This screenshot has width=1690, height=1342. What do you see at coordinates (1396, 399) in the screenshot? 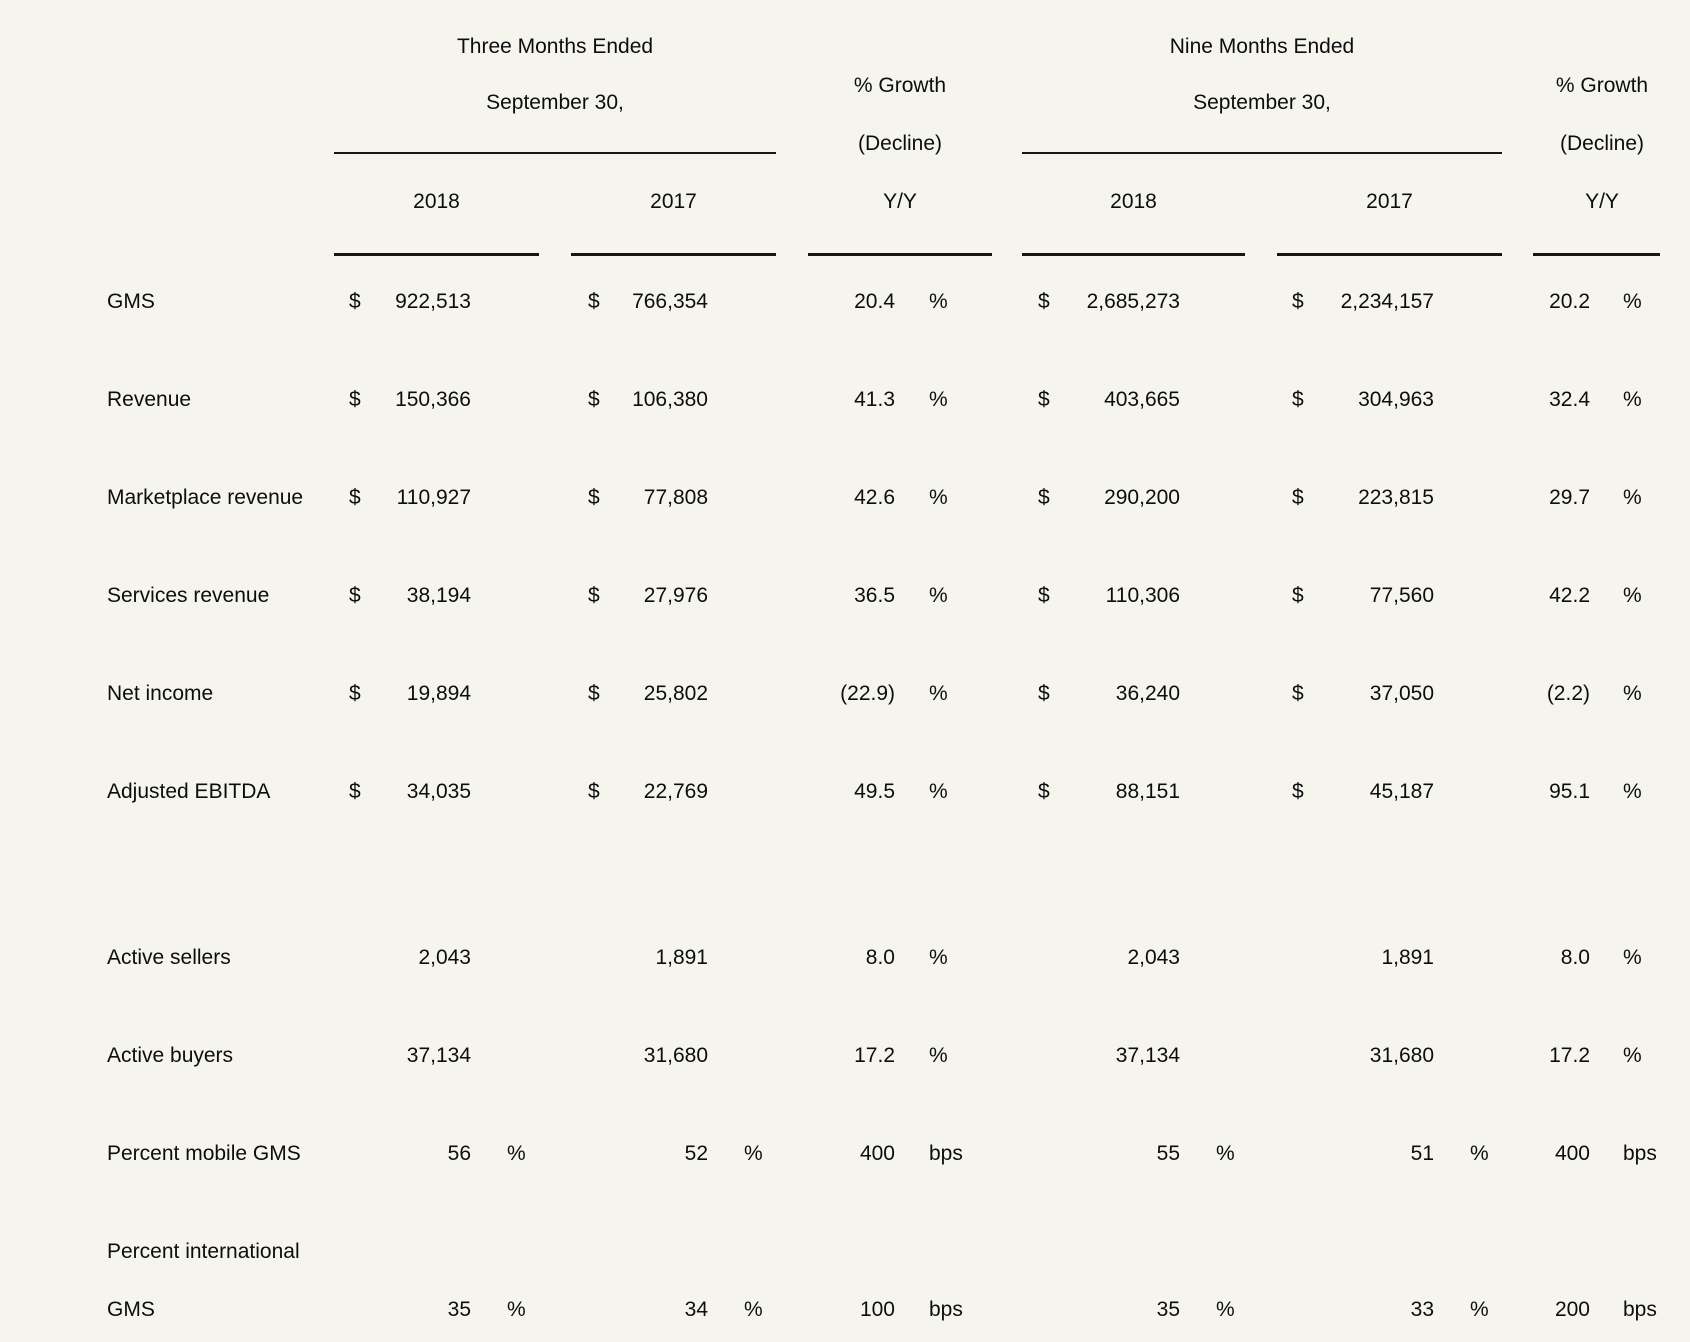
I see `value-9m-2017: 304,963` at bounding box center [1396, 399].